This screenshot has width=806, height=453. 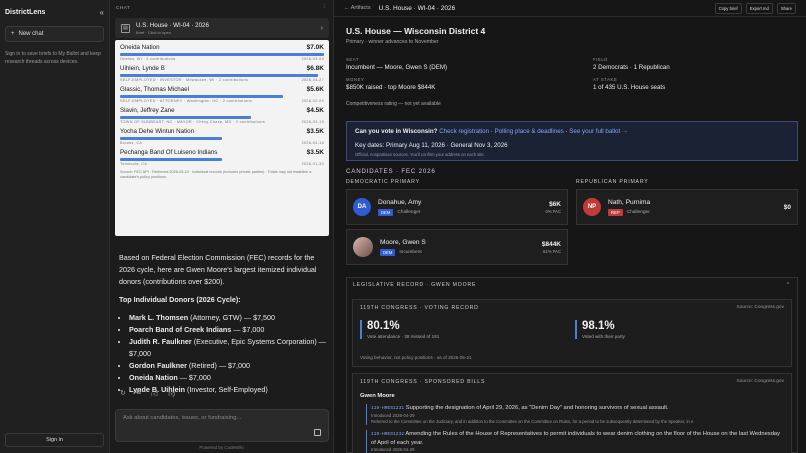 I want to click on candidate-name: Nath, Purnima, so click(x=629, y=202).